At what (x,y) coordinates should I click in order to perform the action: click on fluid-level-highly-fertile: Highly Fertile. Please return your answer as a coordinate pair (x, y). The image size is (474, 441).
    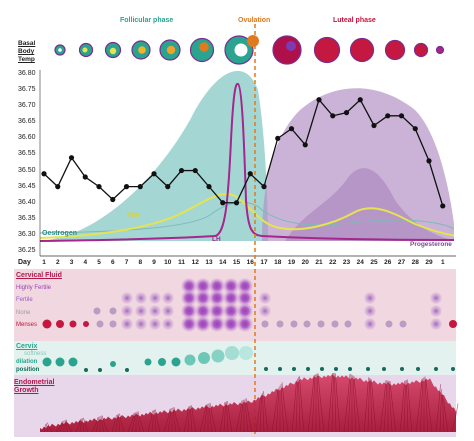
    Looking at the image, I should click on (34, 288).